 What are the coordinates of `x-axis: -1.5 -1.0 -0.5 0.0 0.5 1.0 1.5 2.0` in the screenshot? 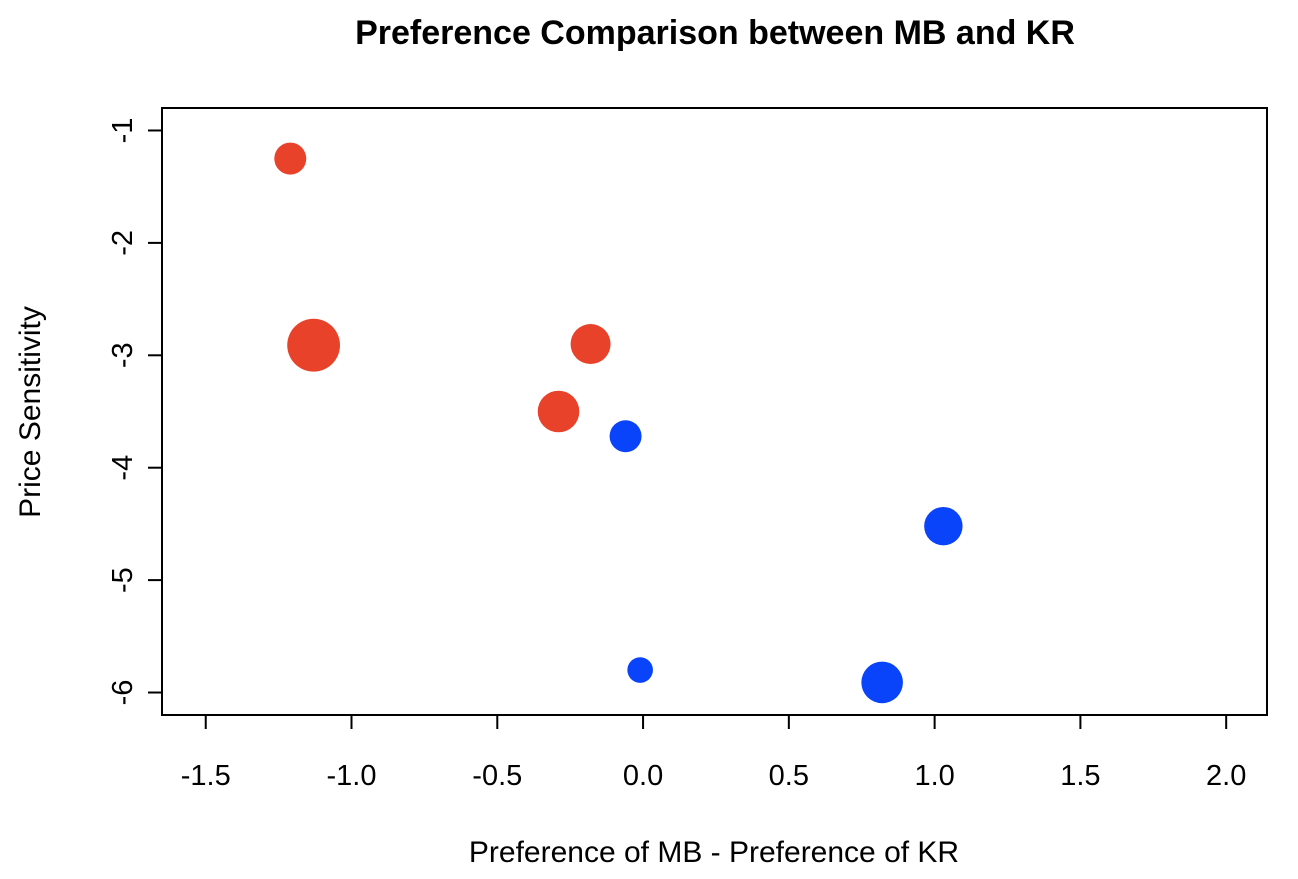 It's located at (713, 753).